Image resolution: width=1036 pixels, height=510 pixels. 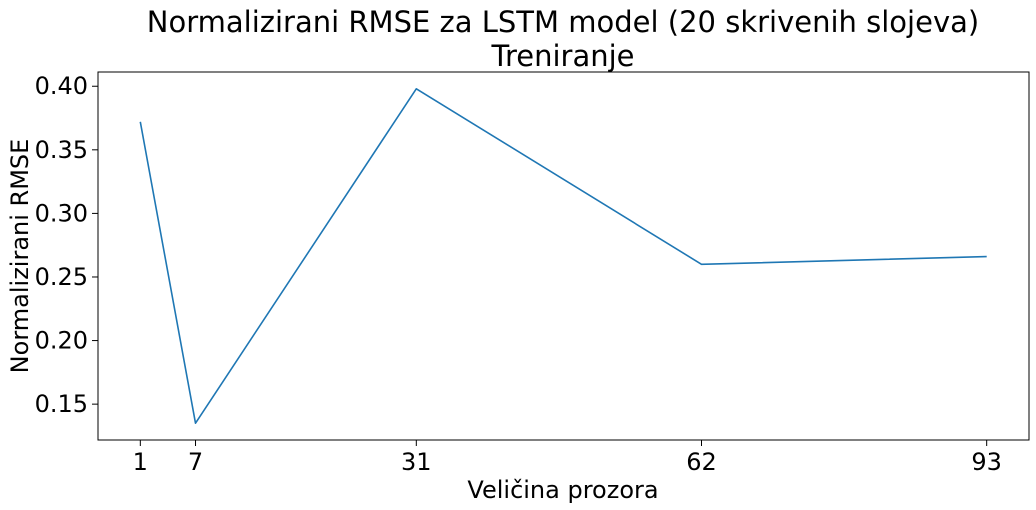 I want to click on x-tick-label: 31, so click(x=416, y=462).